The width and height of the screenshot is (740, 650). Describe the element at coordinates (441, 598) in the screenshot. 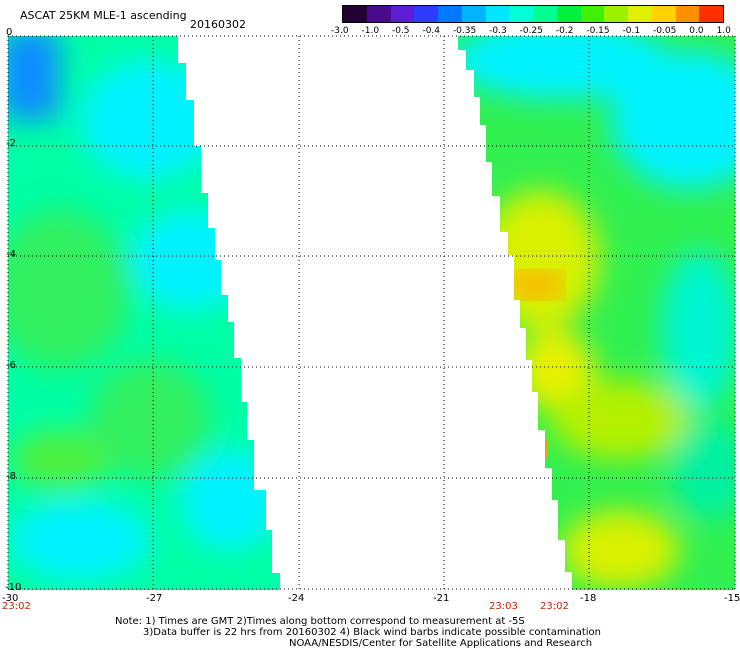

I see `lon-tick-label: -21` at that location.